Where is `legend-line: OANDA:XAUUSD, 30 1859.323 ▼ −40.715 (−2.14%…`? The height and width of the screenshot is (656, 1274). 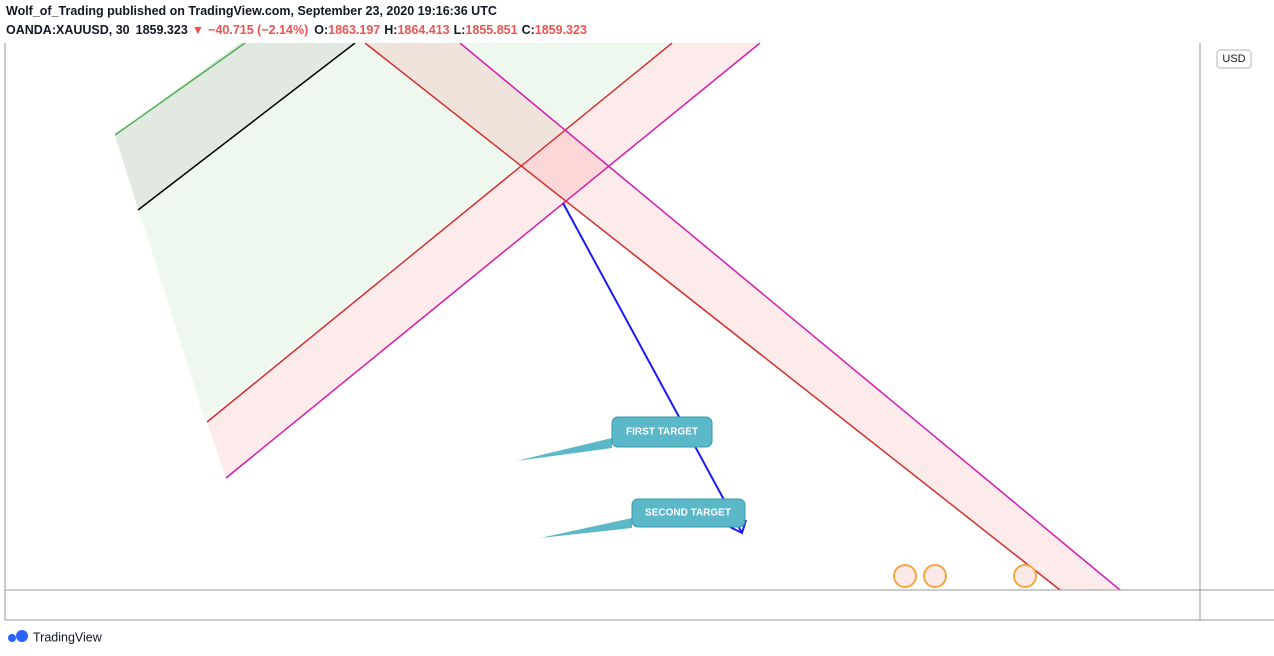
legend-line: OANDA:XAUUSD, 30 1859.323 ▼ −40.715 (−2.14%… is located at coordinates (296, 30).